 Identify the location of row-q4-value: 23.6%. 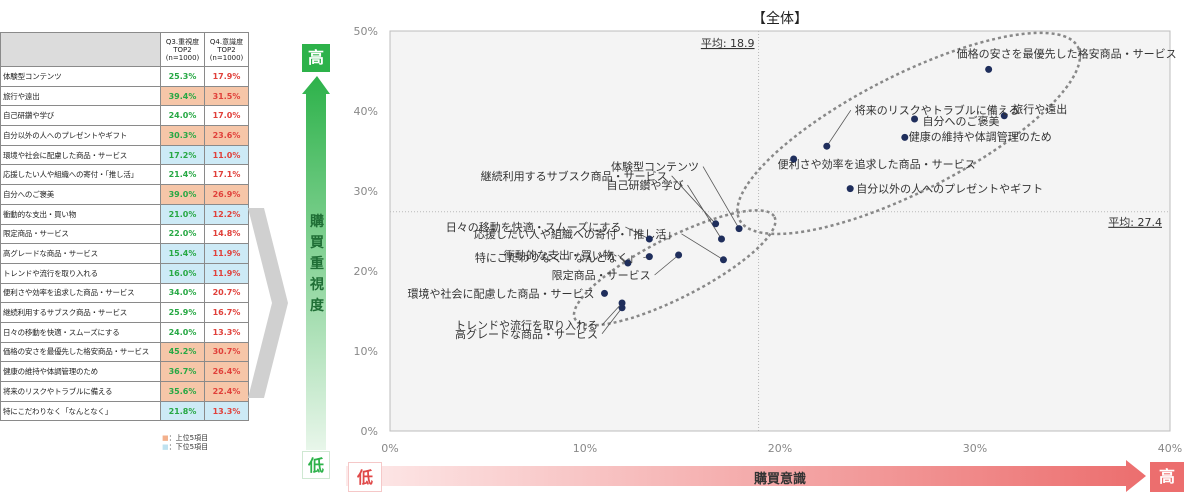
(226, 135).